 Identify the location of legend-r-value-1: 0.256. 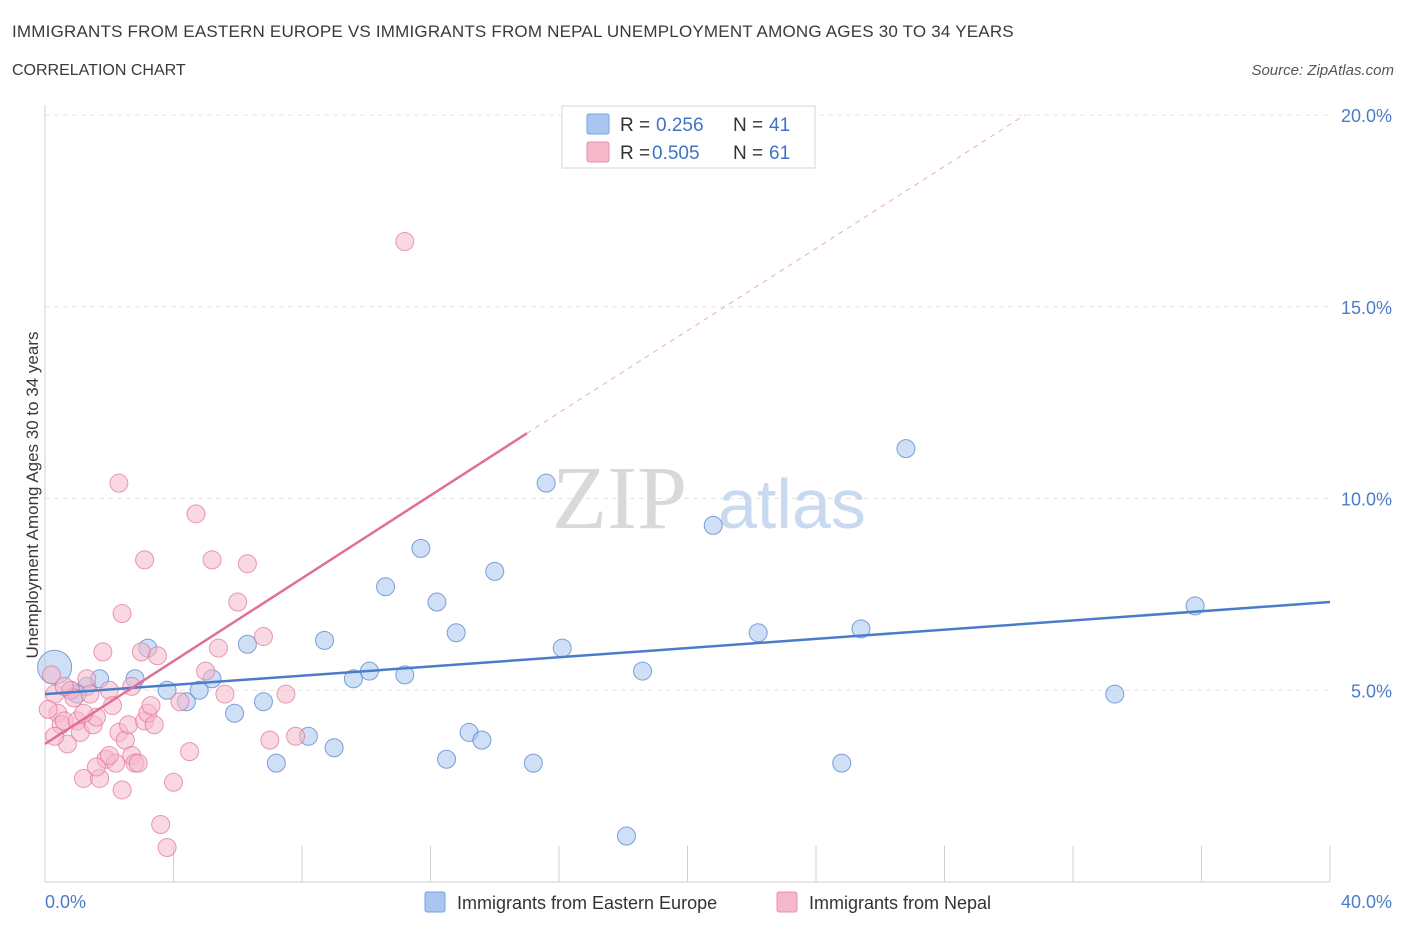
(680, 125).